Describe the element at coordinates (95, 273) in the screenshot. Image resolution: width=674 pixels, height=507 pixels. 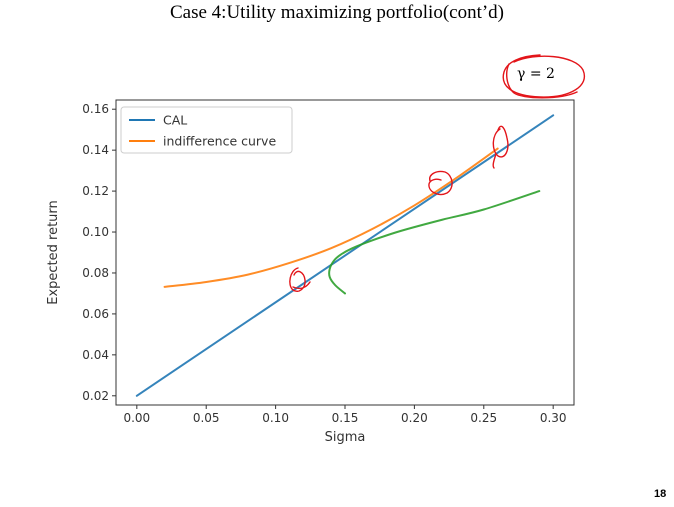
I see `y-tick-label: 0.08` at that location.